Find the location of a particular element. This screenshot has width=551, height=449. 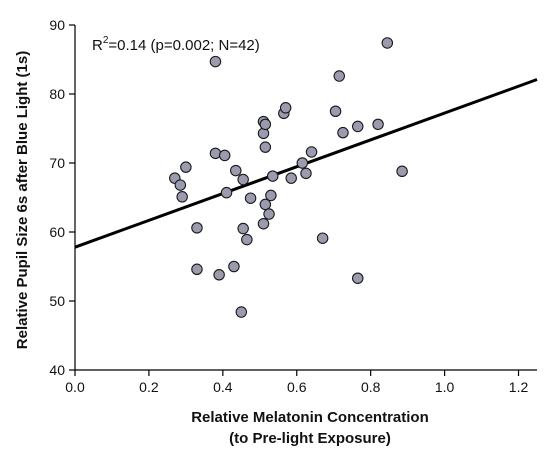

y-tick-label: 60 is located at coordinates (57, 232).